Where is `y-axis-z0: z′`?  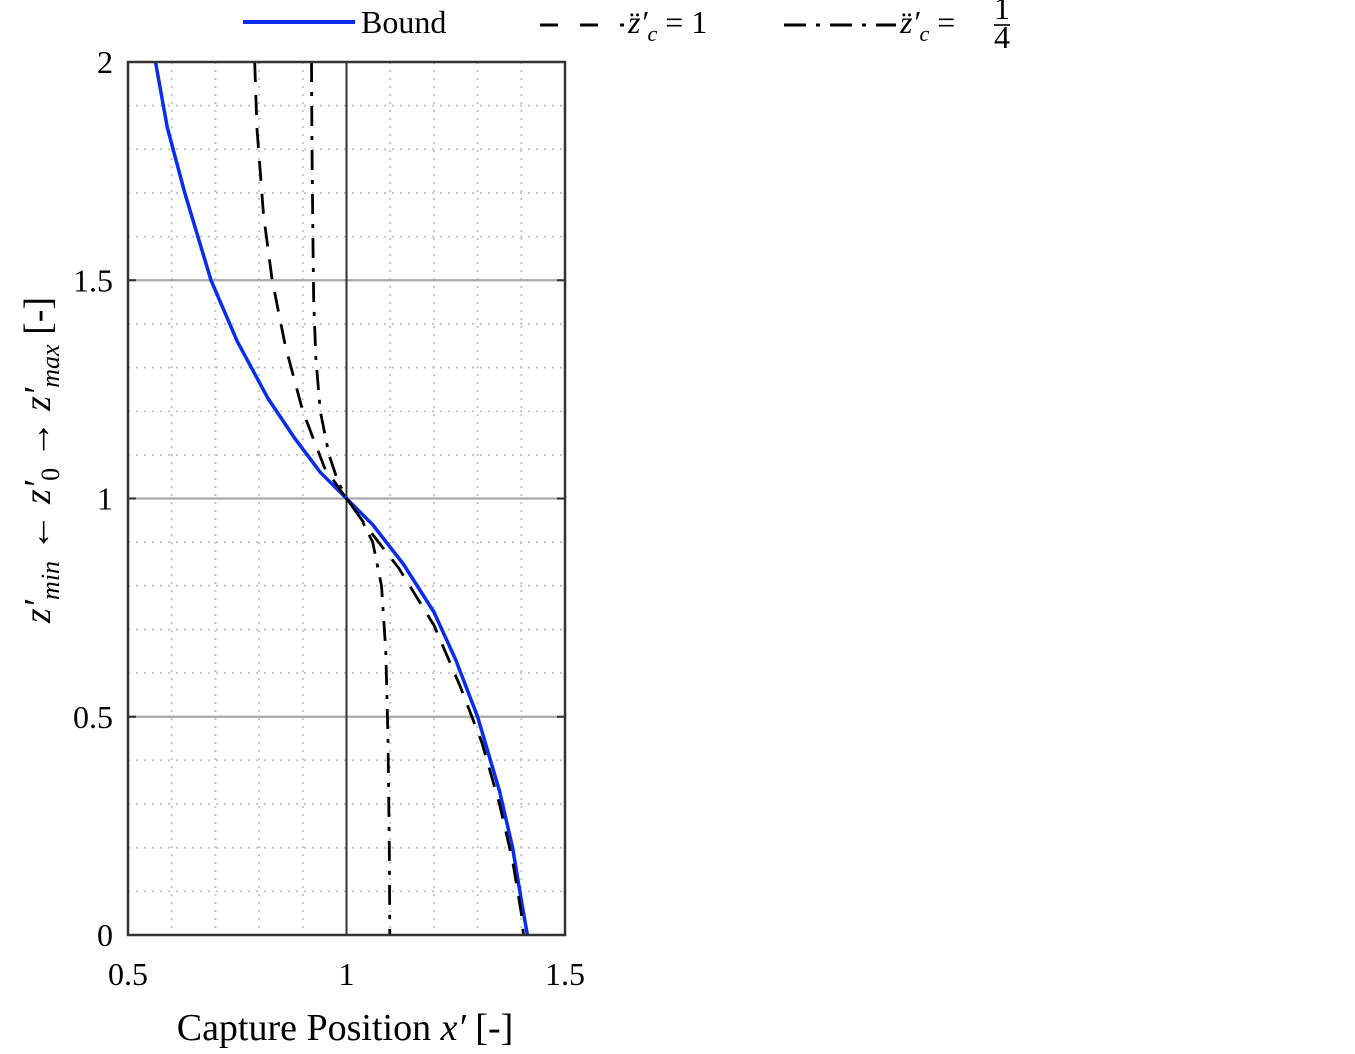
y-axis-z0: z′ is located at coordinates (38, 492).